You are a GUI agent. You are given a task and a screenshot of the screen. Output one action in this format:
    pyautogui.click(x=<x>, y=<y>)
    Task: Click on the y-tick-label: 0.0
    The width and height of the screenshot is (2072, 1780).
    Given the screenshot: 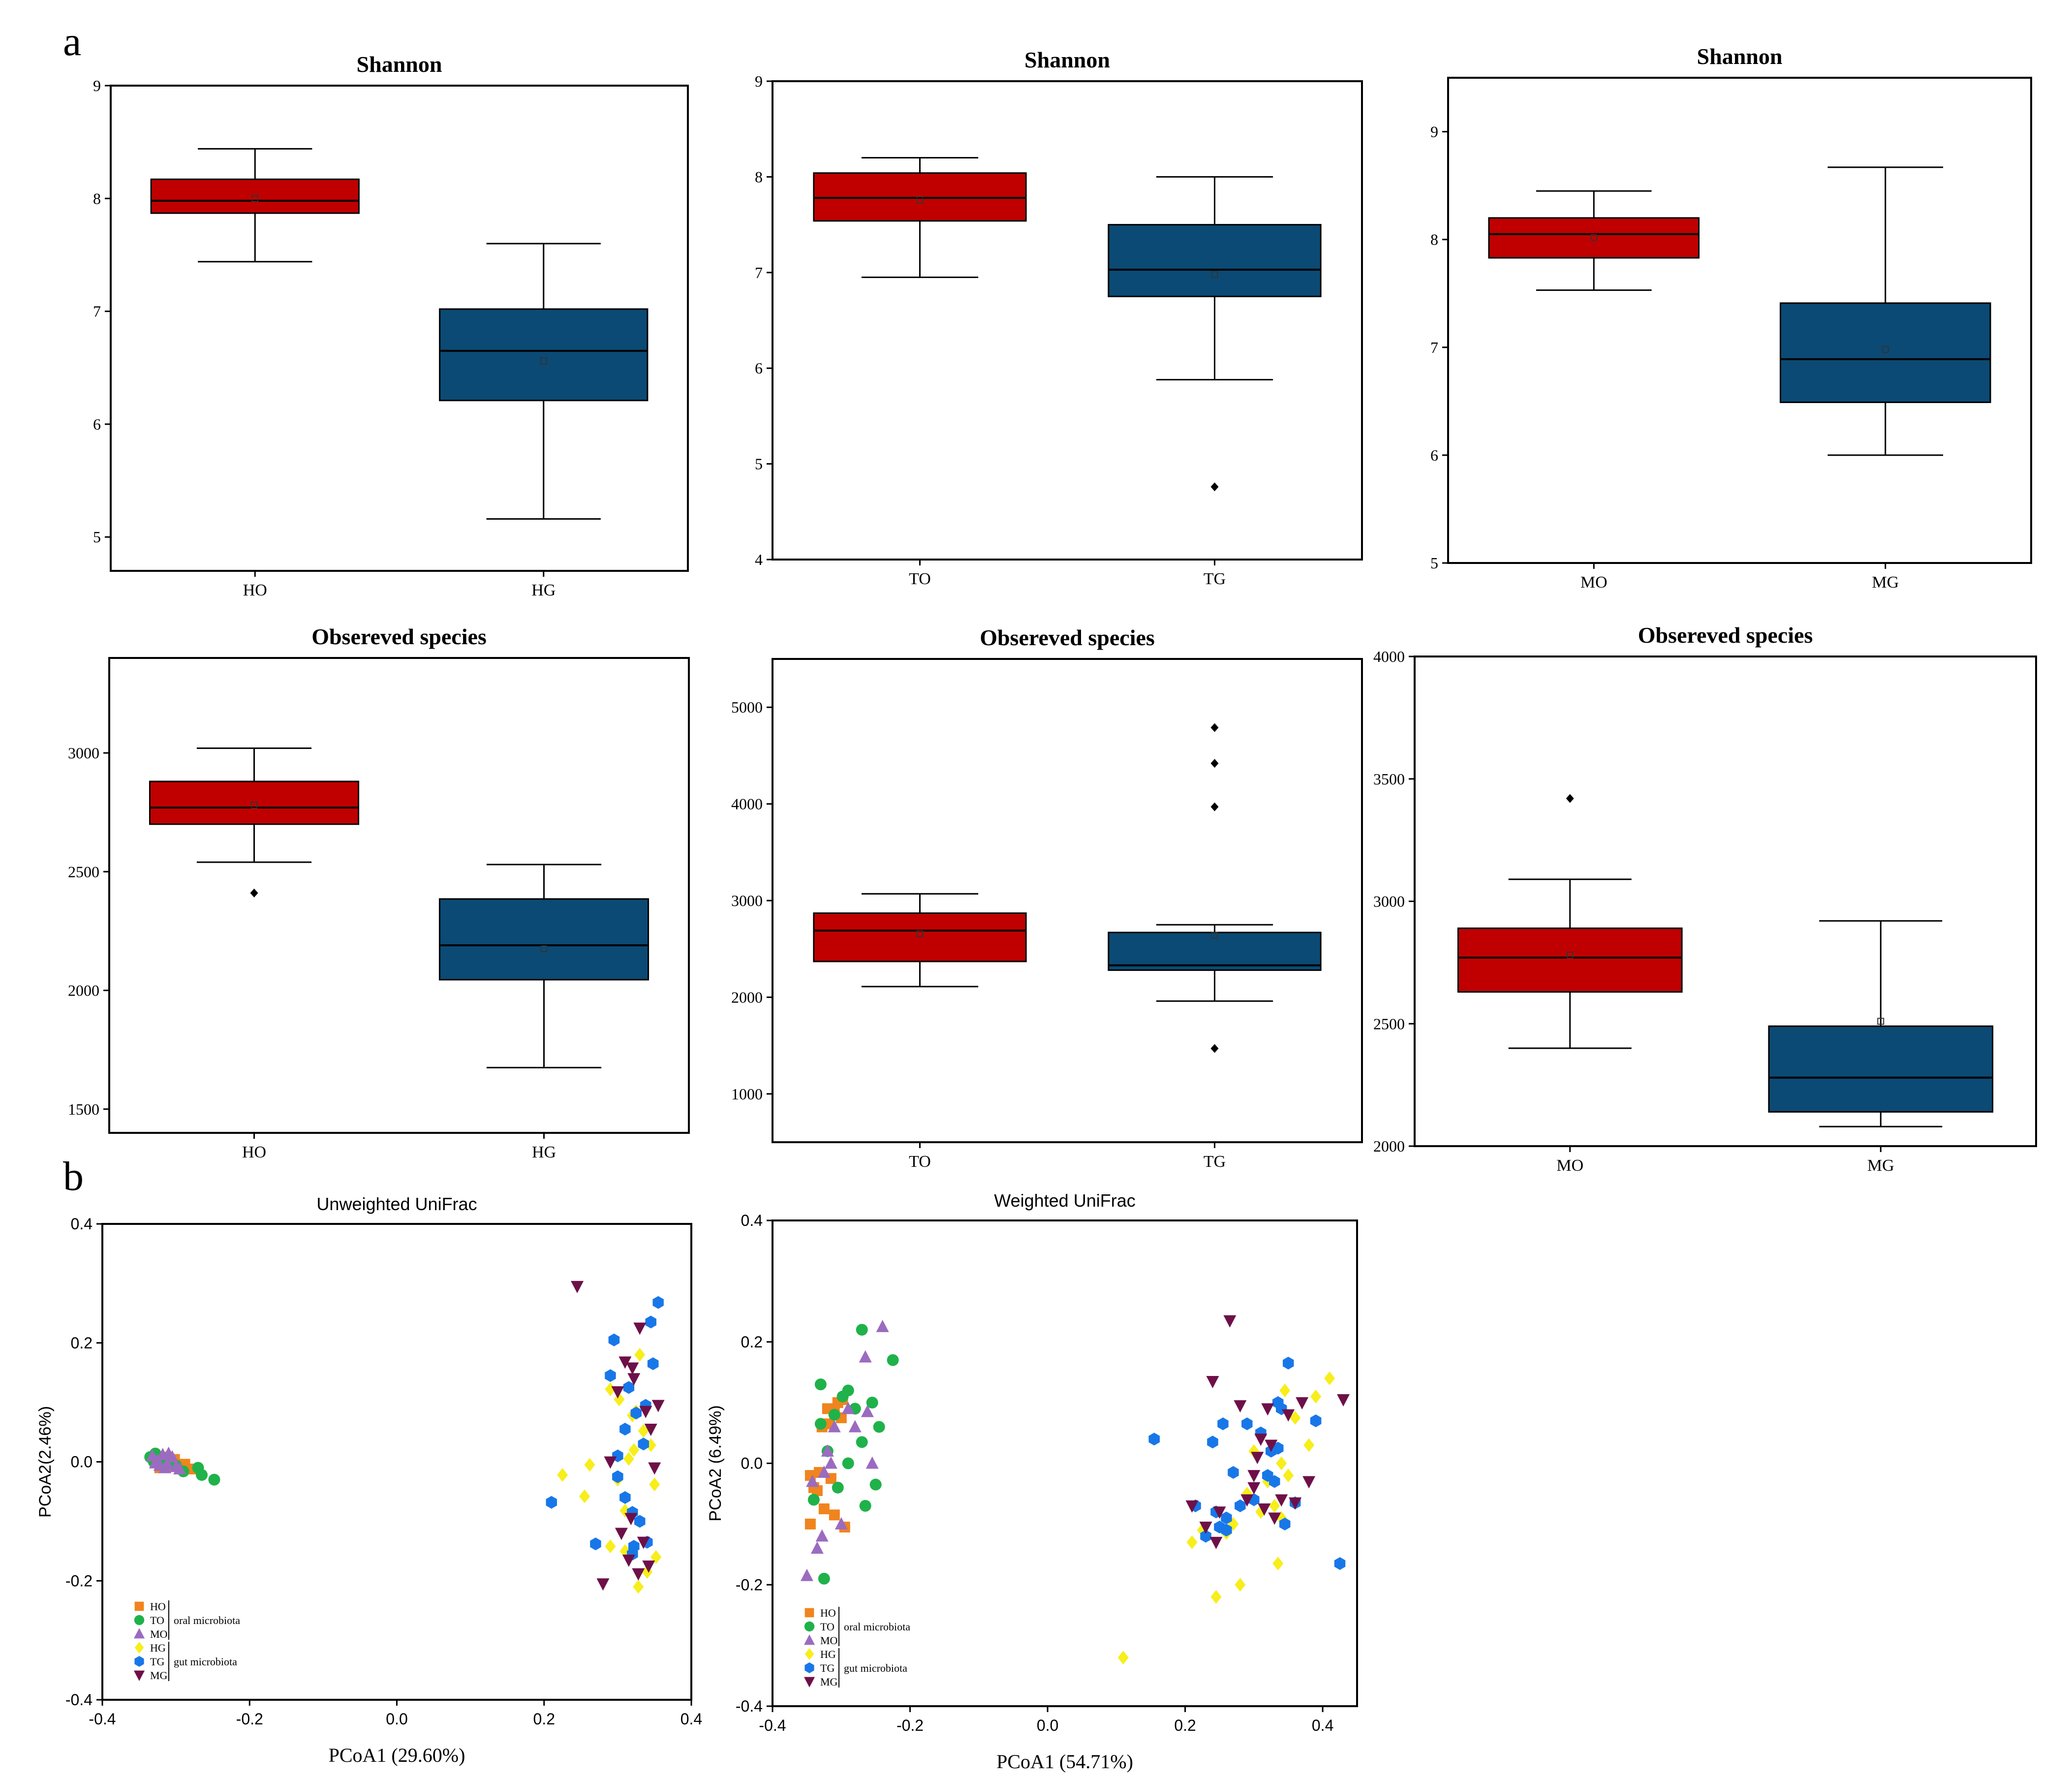 What is the action you would take?
    pyautogui.click(x=752, y=1463)
    